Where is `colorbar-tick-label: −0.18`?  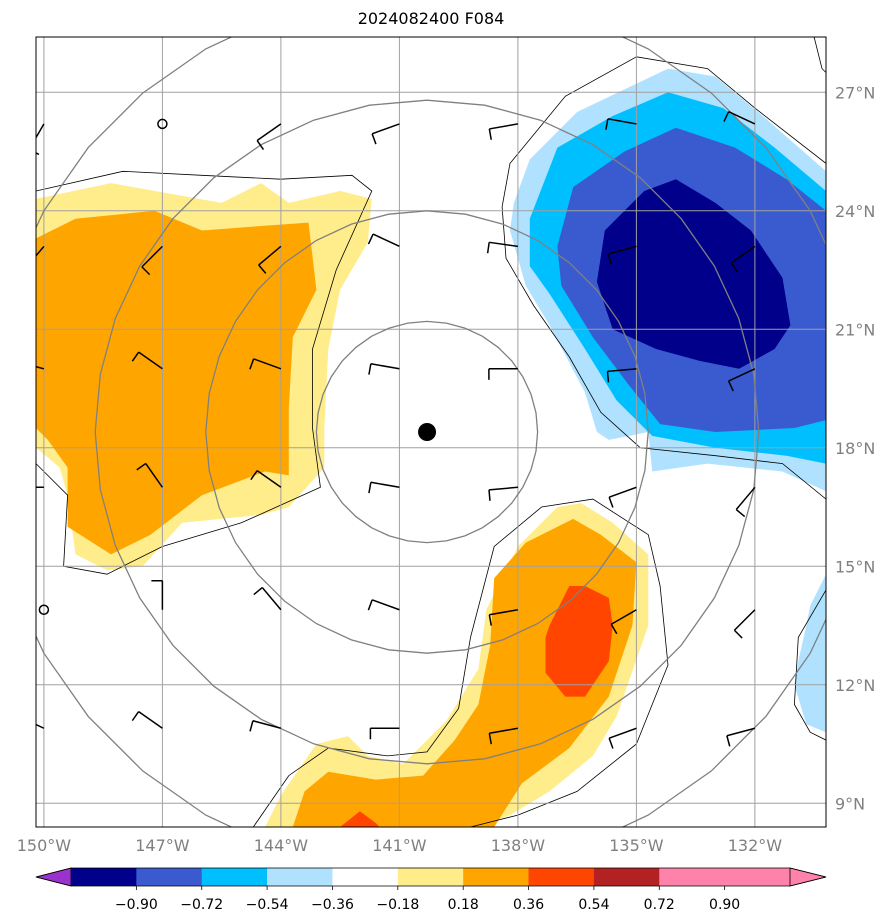
colorbar-tick-label: −0.18 is located at coordinates (397, 905).